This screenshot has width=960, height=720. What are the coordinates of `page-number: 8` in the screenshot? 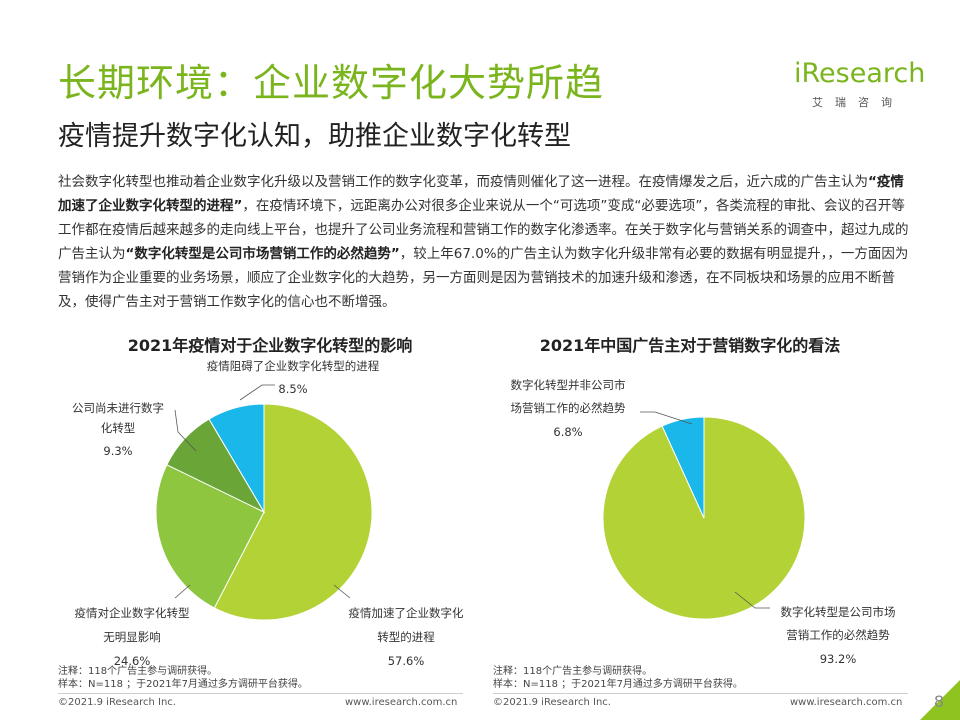 It's located at (938, 701).